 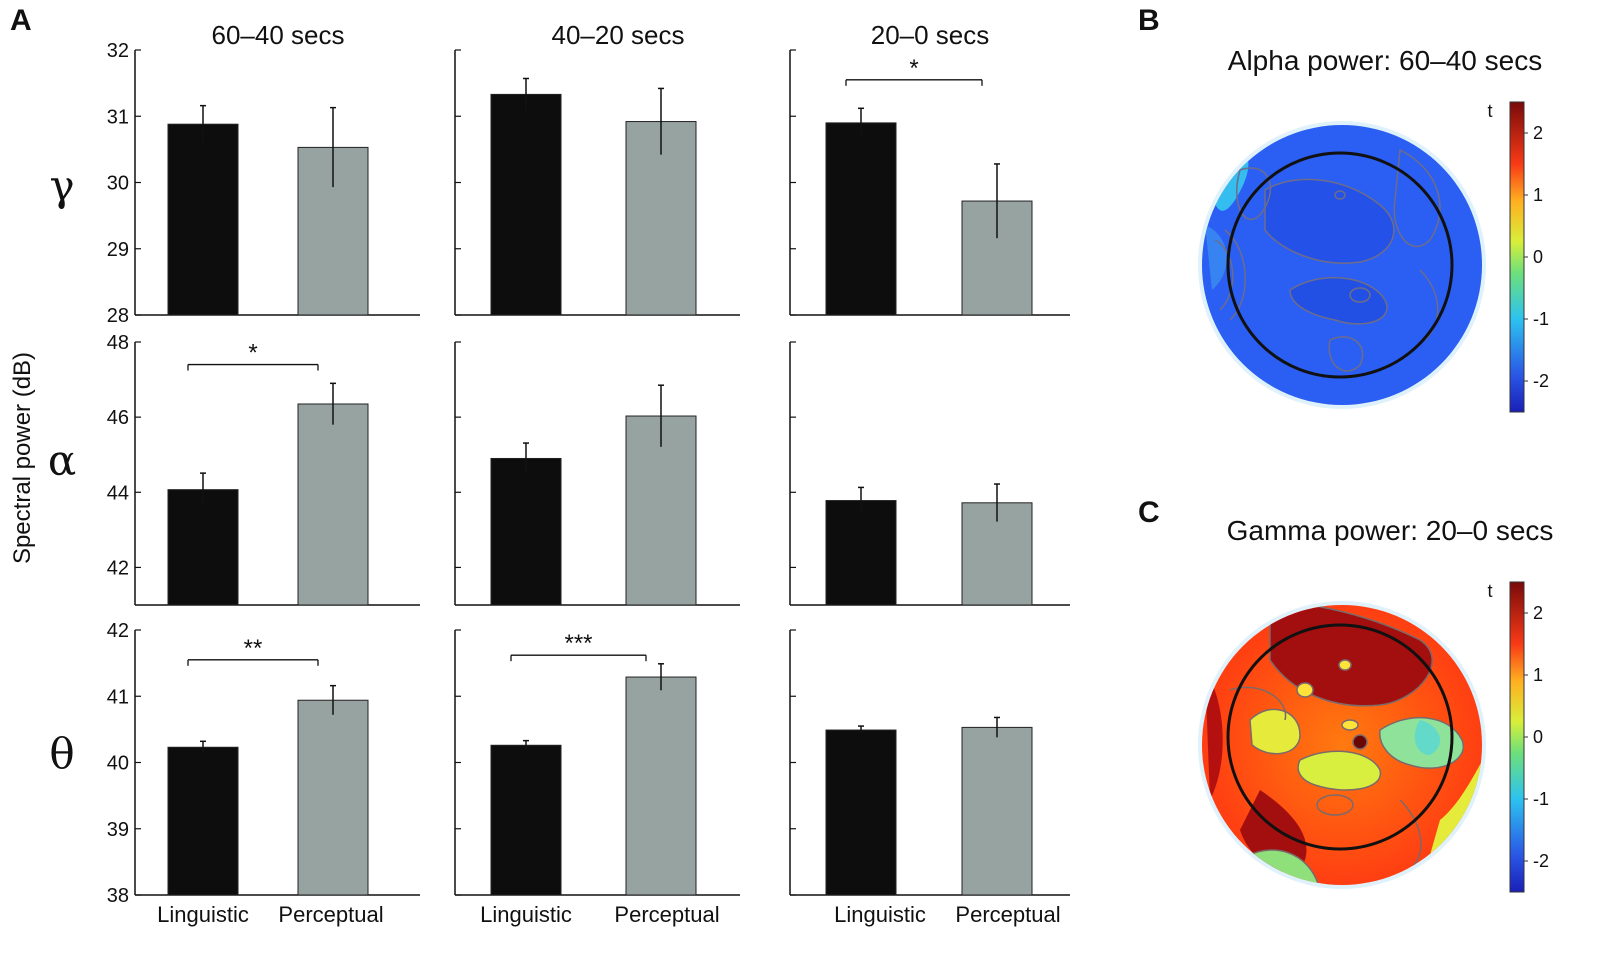 What do you see at coordinates (62, 460) in the screenshot?
I see `band-label-alpha: α` at bounding box center [62, 460].